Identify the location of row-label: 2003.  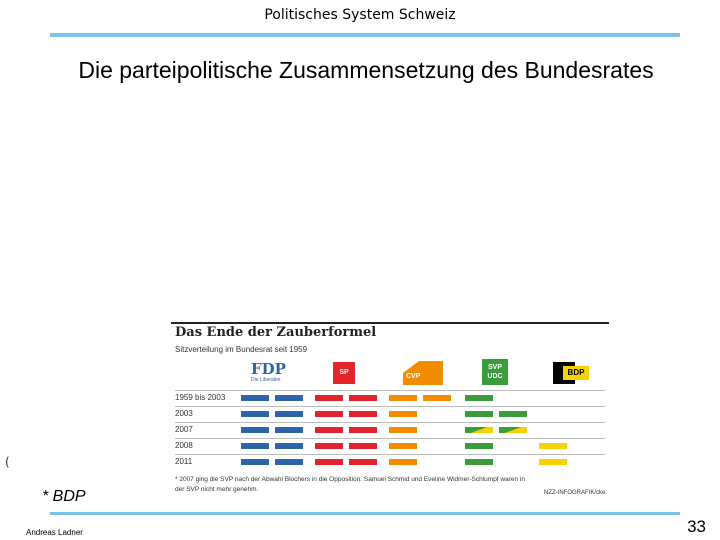
(184, 413).